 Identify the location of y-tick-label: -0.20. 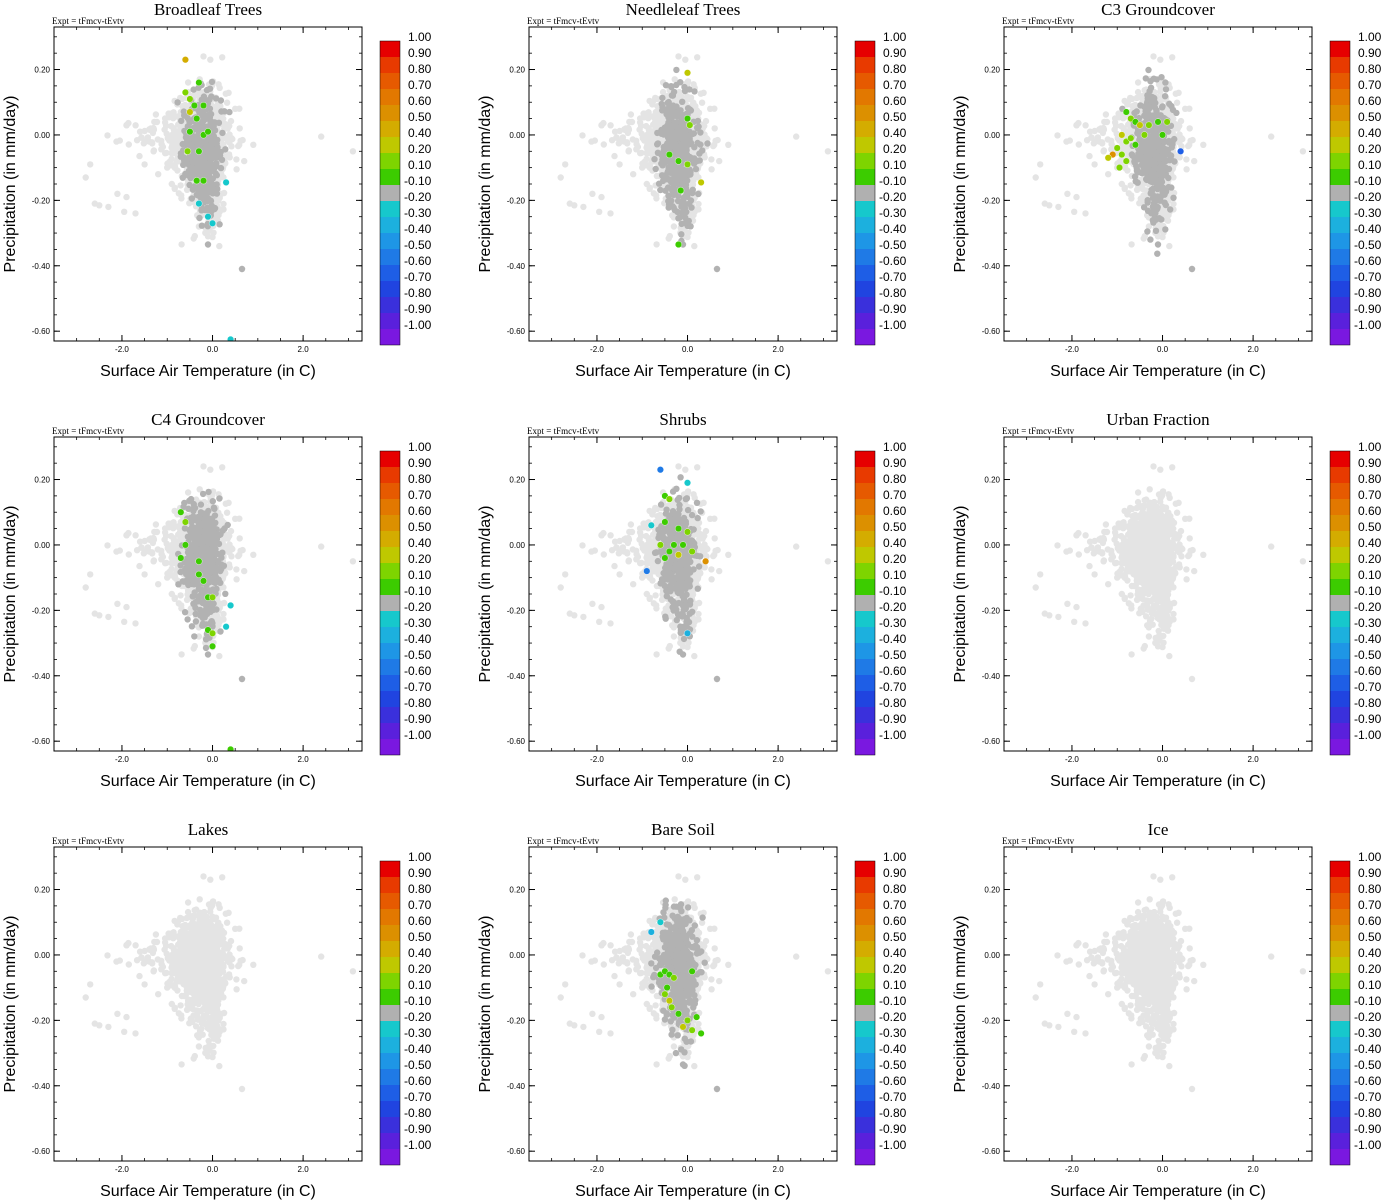
(516, 200).